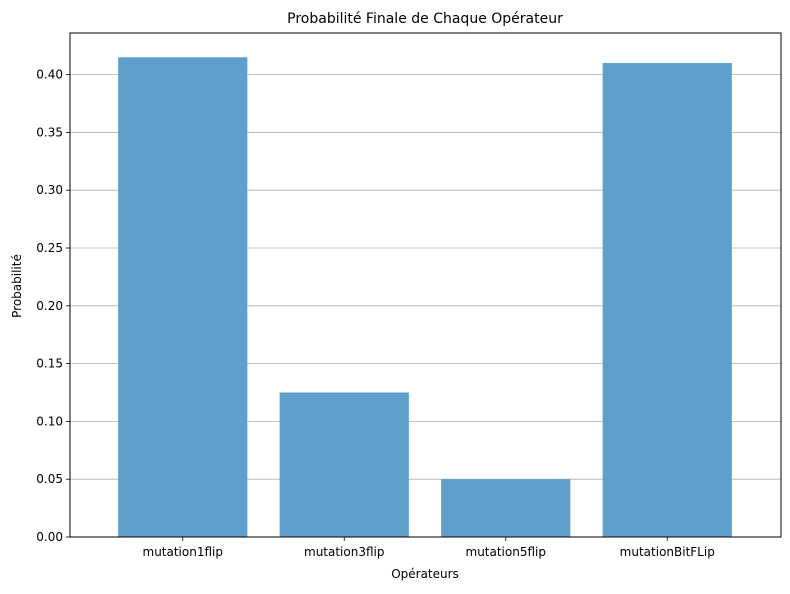  What do you see at coordinates (49, 248) in the screenshot?
I see `y-tick-label: 0.25` at bounding box center [49, 248].